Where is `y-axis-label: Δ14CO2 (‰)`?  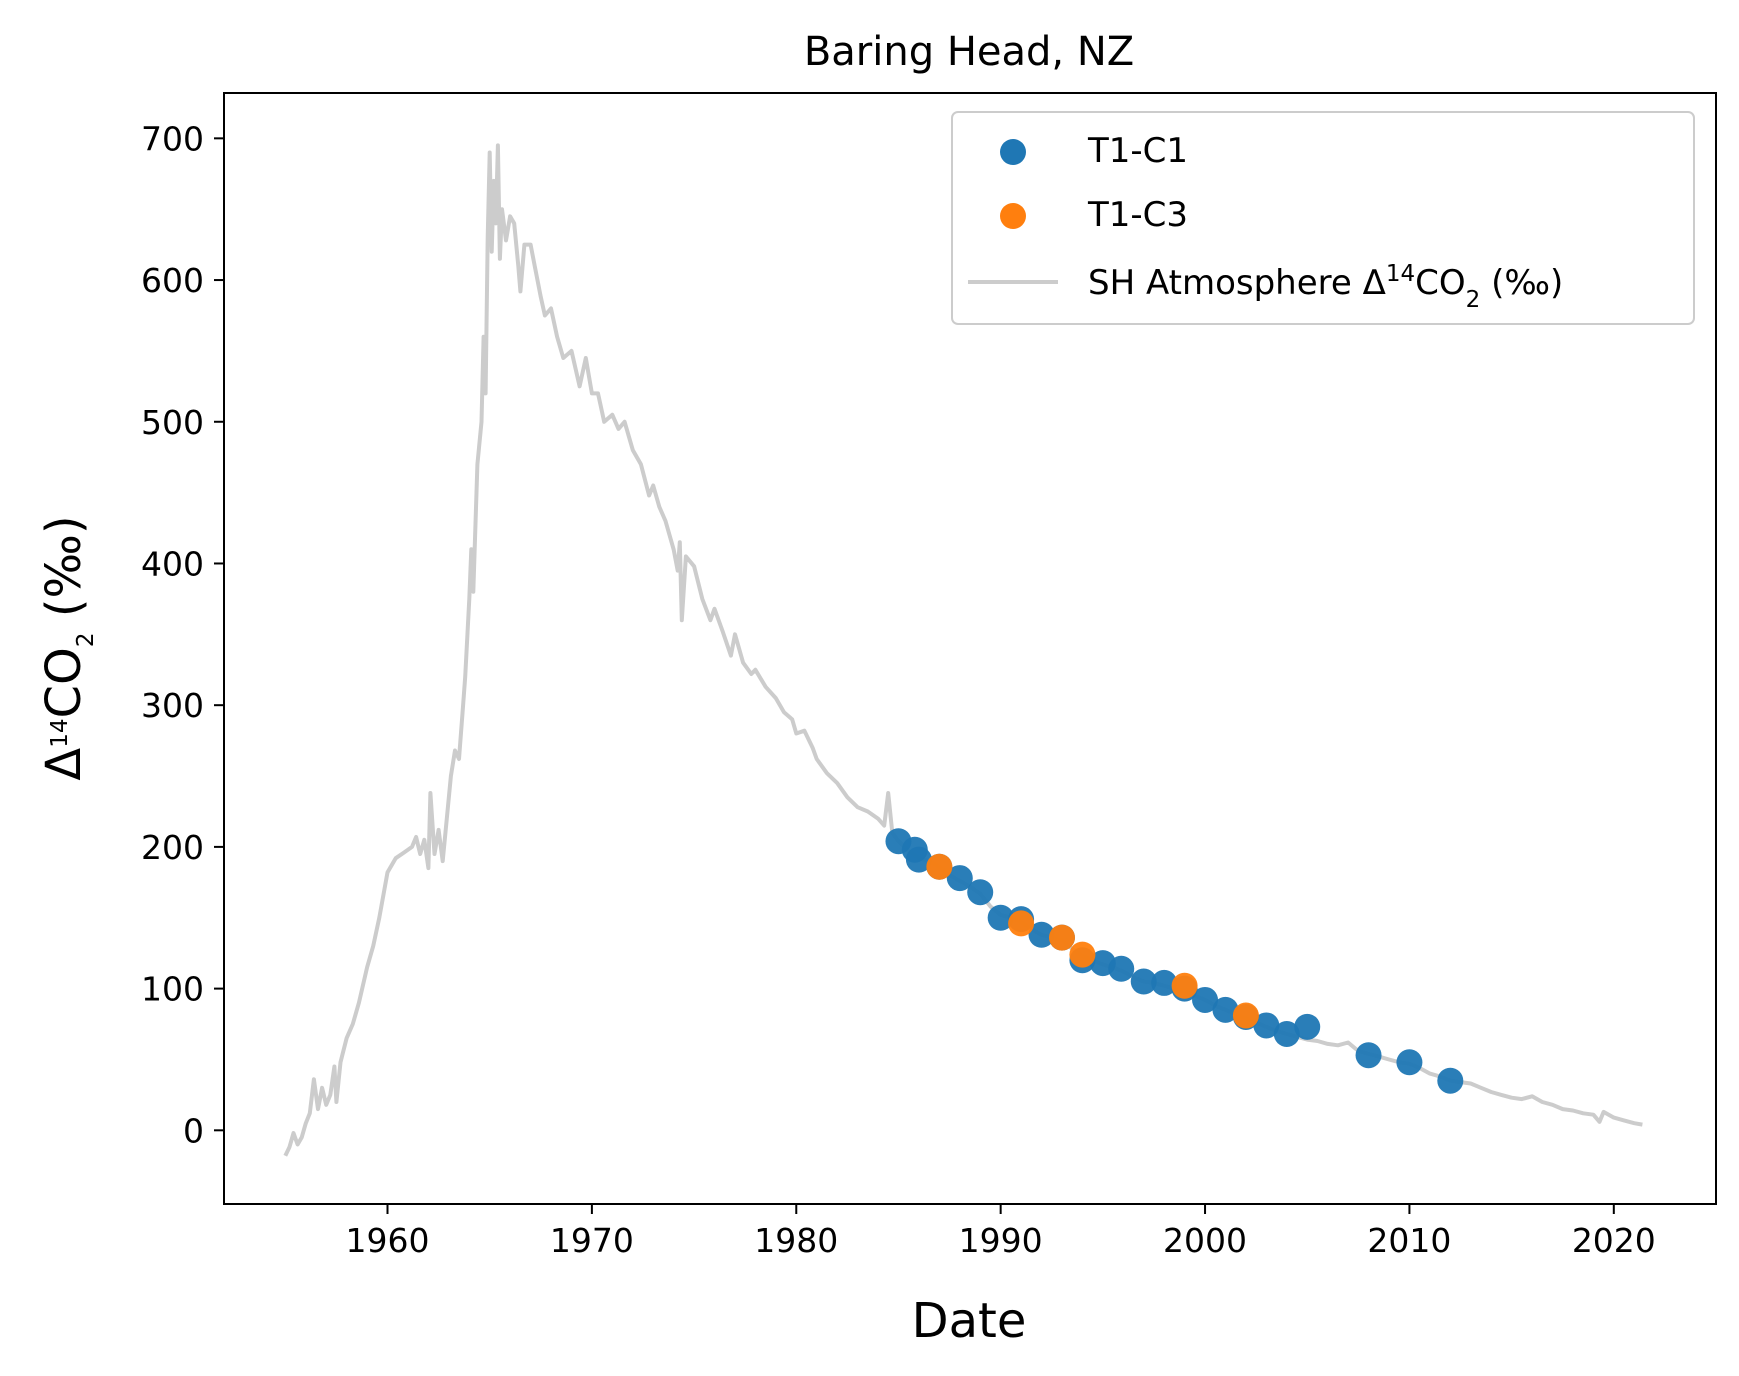
y-axis-label: Δ14CO2 (‰) is located at coordinates (67, 647).